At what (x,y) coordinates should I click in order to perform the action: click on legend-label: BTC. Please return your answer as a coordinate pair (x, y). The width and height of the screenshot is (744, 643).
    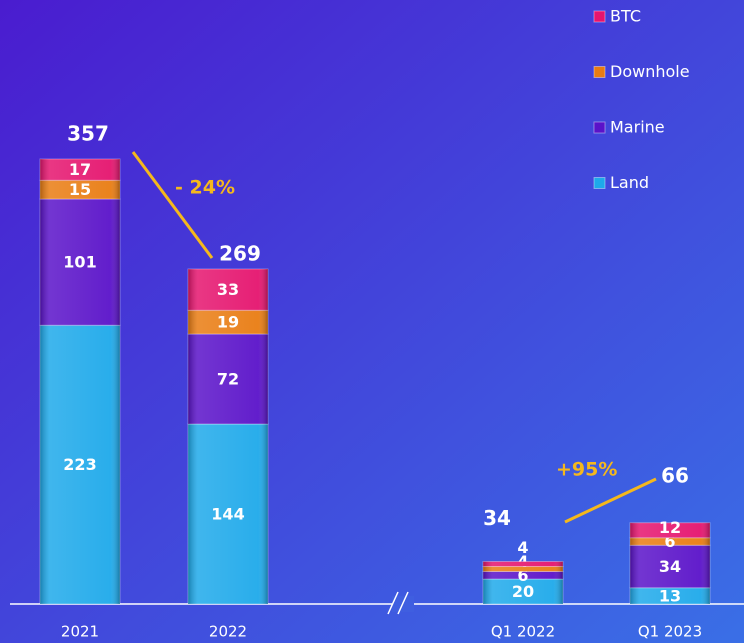
    Looking at the image, I should click on (625, 16).